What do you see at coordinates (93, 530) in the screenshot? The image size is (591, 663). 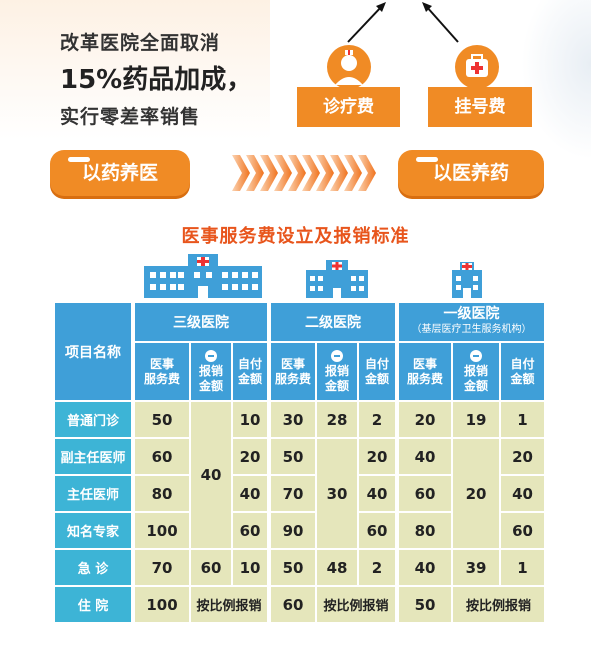 I see `row-label: 知名专家` at bounding box center [93, 530].